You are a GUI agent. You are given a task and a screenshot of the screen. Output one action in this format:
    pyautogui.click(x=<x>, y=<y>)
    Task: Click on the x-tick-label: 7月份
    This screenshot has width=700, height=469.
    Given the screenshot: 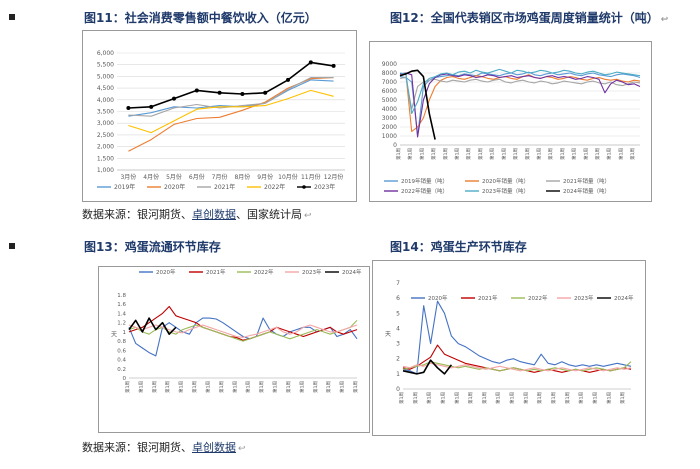 What is the action you would take?
    pyautogui.click(x=220, y=177)
    